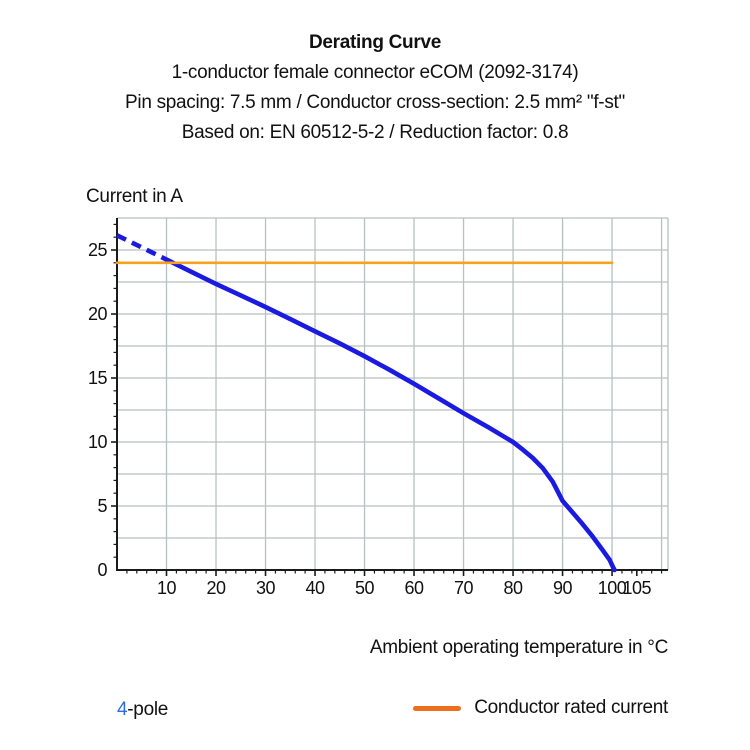 This screenshot has height=750, width=750. Describe the element at coordinates (437, 708) in the screenshot. I see `rated-current-swatch` at that location.